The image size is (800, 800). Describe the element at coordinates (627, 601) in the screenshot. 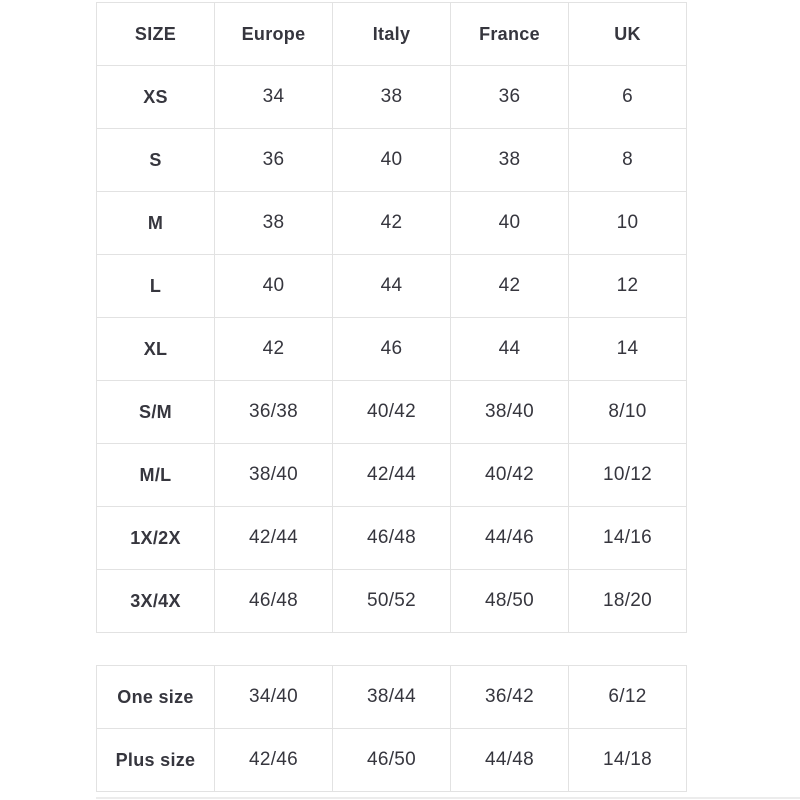

I see `cell-uk: 18/20` at that location.